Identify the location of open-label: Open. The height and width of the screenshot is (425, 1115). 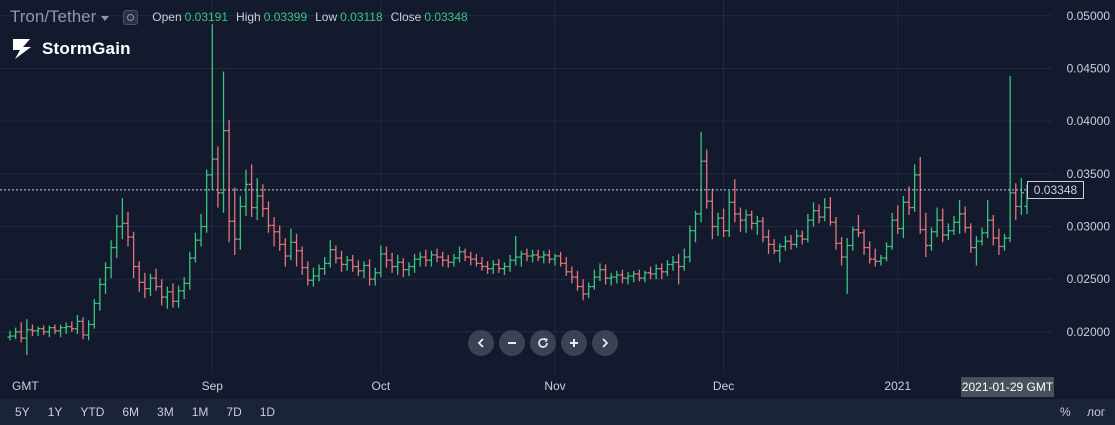
(167, 17).